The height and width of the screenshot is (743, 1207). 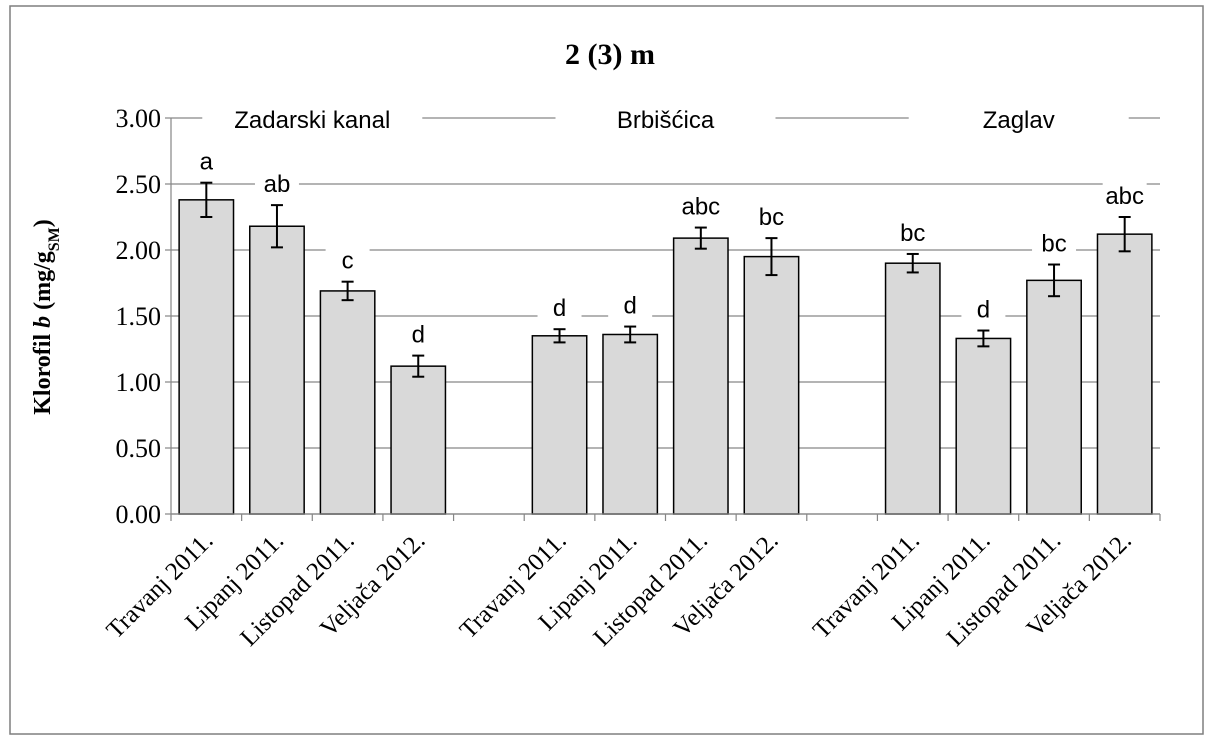 What do you see at coordinates (139, 184) in the screenshot?
I see `y-tick-label: 2.50` at bounding box center [139, 184].